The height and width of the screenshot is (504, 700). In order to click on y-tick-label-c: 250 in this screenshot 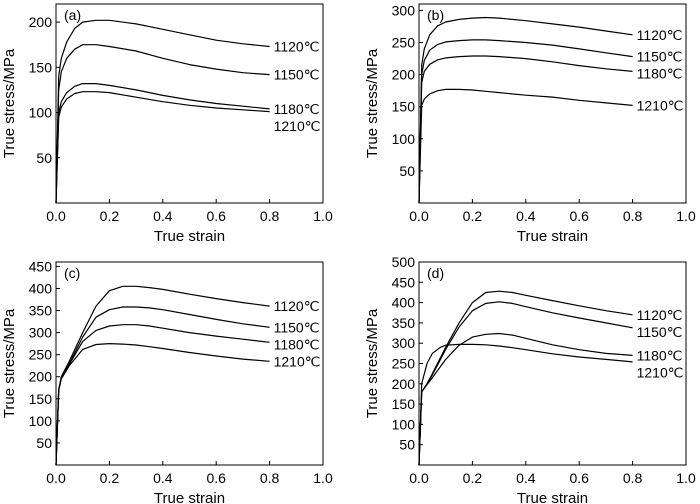, I will do `click(41, 355)`.